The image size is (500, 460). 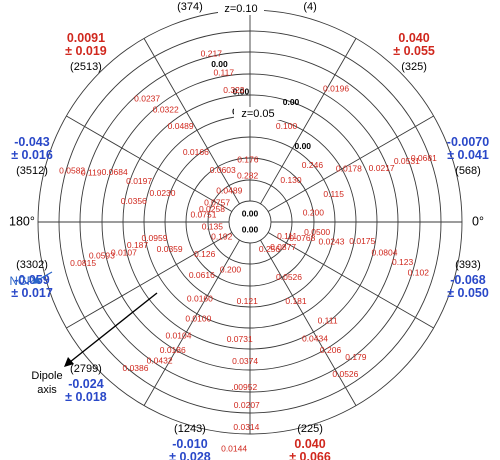 I want to click on cell-value: 0.0877, so click(x=283, y=247).